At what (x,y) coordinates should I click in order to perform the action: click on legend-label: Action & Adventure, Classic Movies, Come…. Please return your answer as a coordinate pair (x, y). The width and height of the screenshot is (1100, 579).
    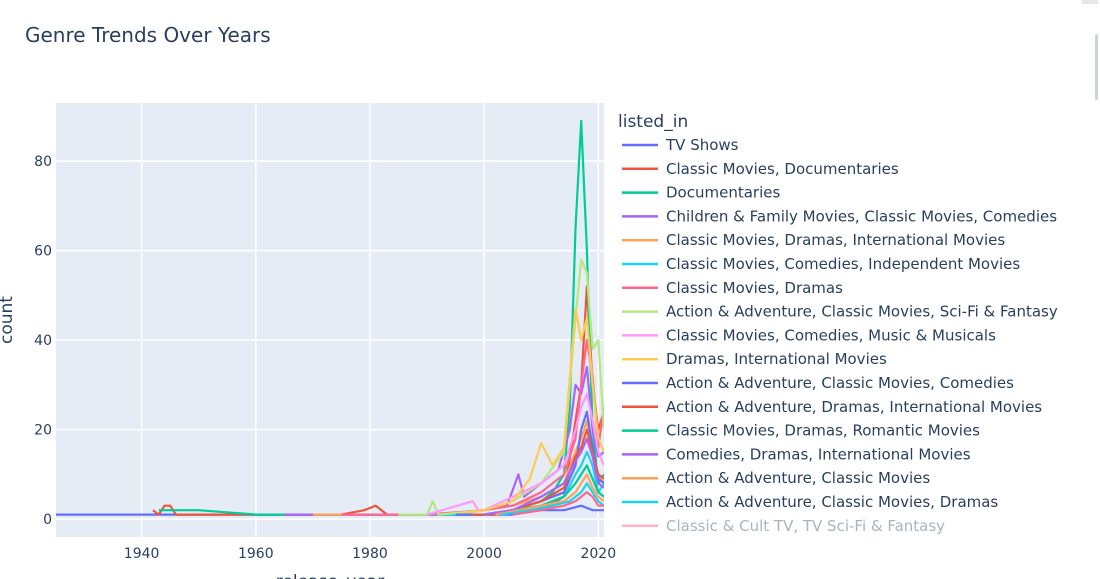
    Looking at the image, I should click on (840, 383).